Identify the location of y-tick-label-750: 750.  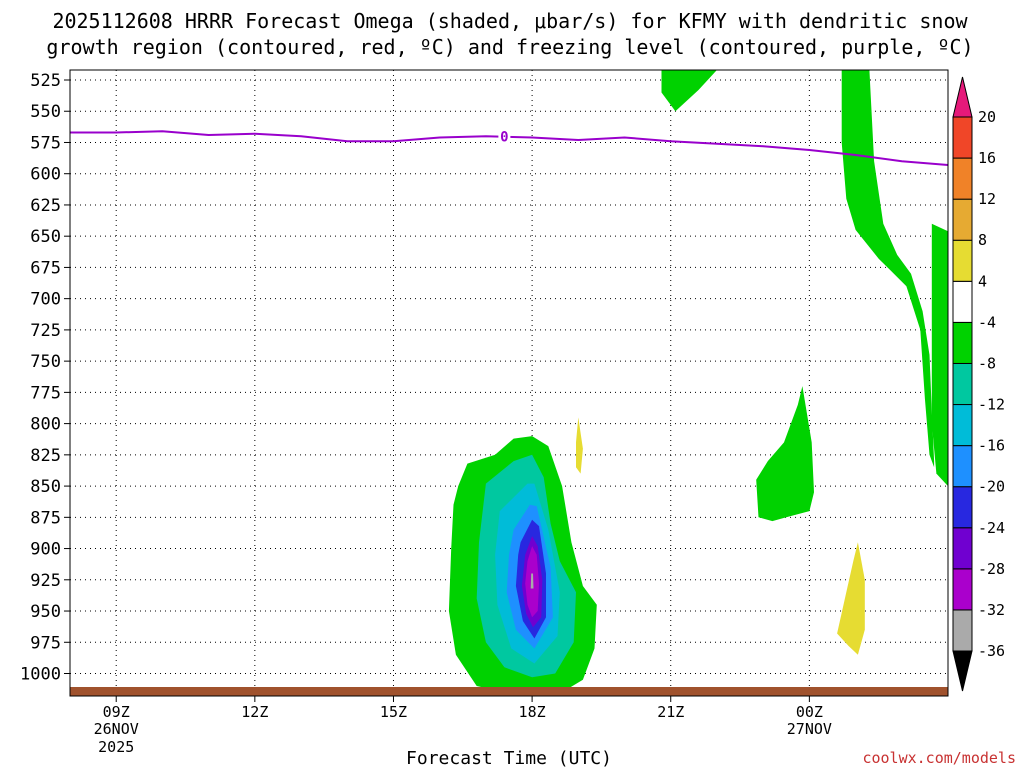
(45, 362).